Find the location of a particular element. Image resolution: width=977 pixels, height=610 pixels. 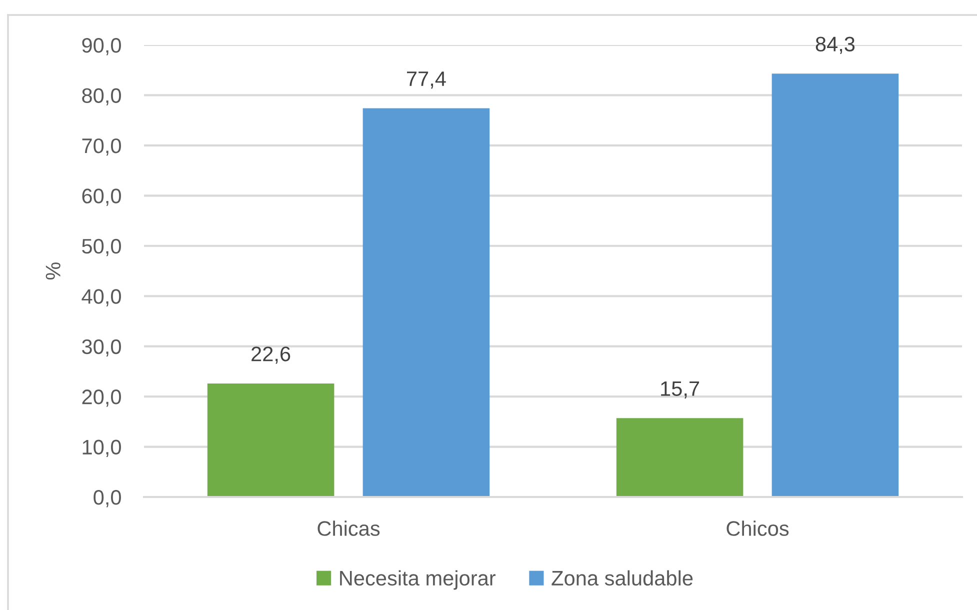

legend-label: Zona saludable is located at coordinates (622, 578).